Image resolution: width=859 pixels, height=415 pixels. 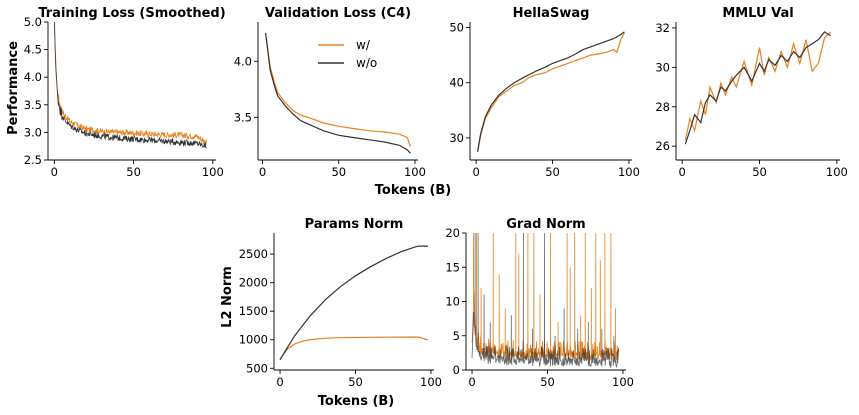 I want to click on training-loss-x-tick-label: 0, so click(x=54, y=172).